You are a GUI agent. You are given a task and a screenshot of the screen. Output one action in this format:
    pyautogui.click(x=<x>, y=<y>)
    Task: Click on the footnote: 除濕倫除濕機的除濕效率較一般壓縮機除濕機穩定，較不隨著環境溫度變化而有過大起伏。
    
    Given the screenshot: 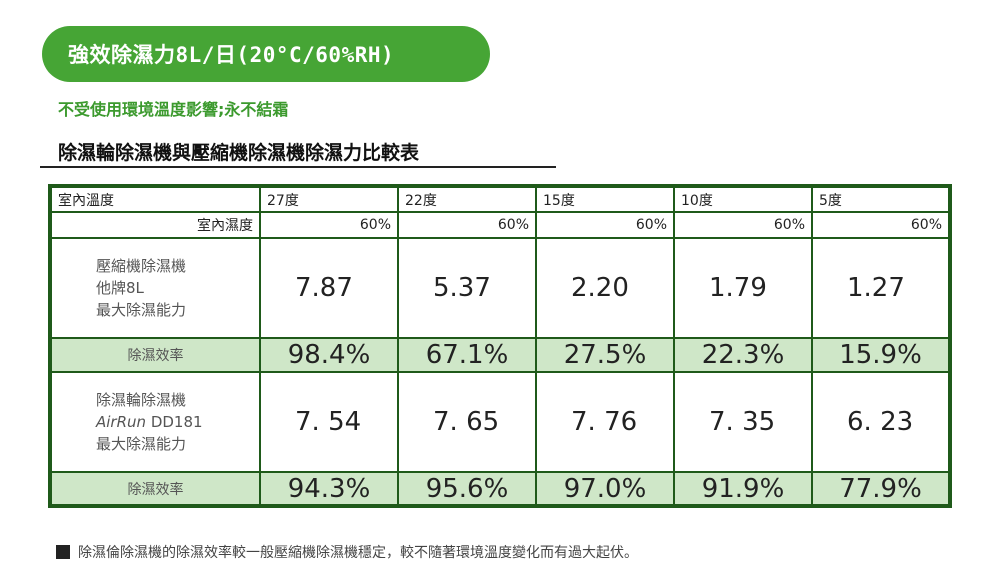 What is the action you would take?
    pyautogui.click(x=347, y=552)
    